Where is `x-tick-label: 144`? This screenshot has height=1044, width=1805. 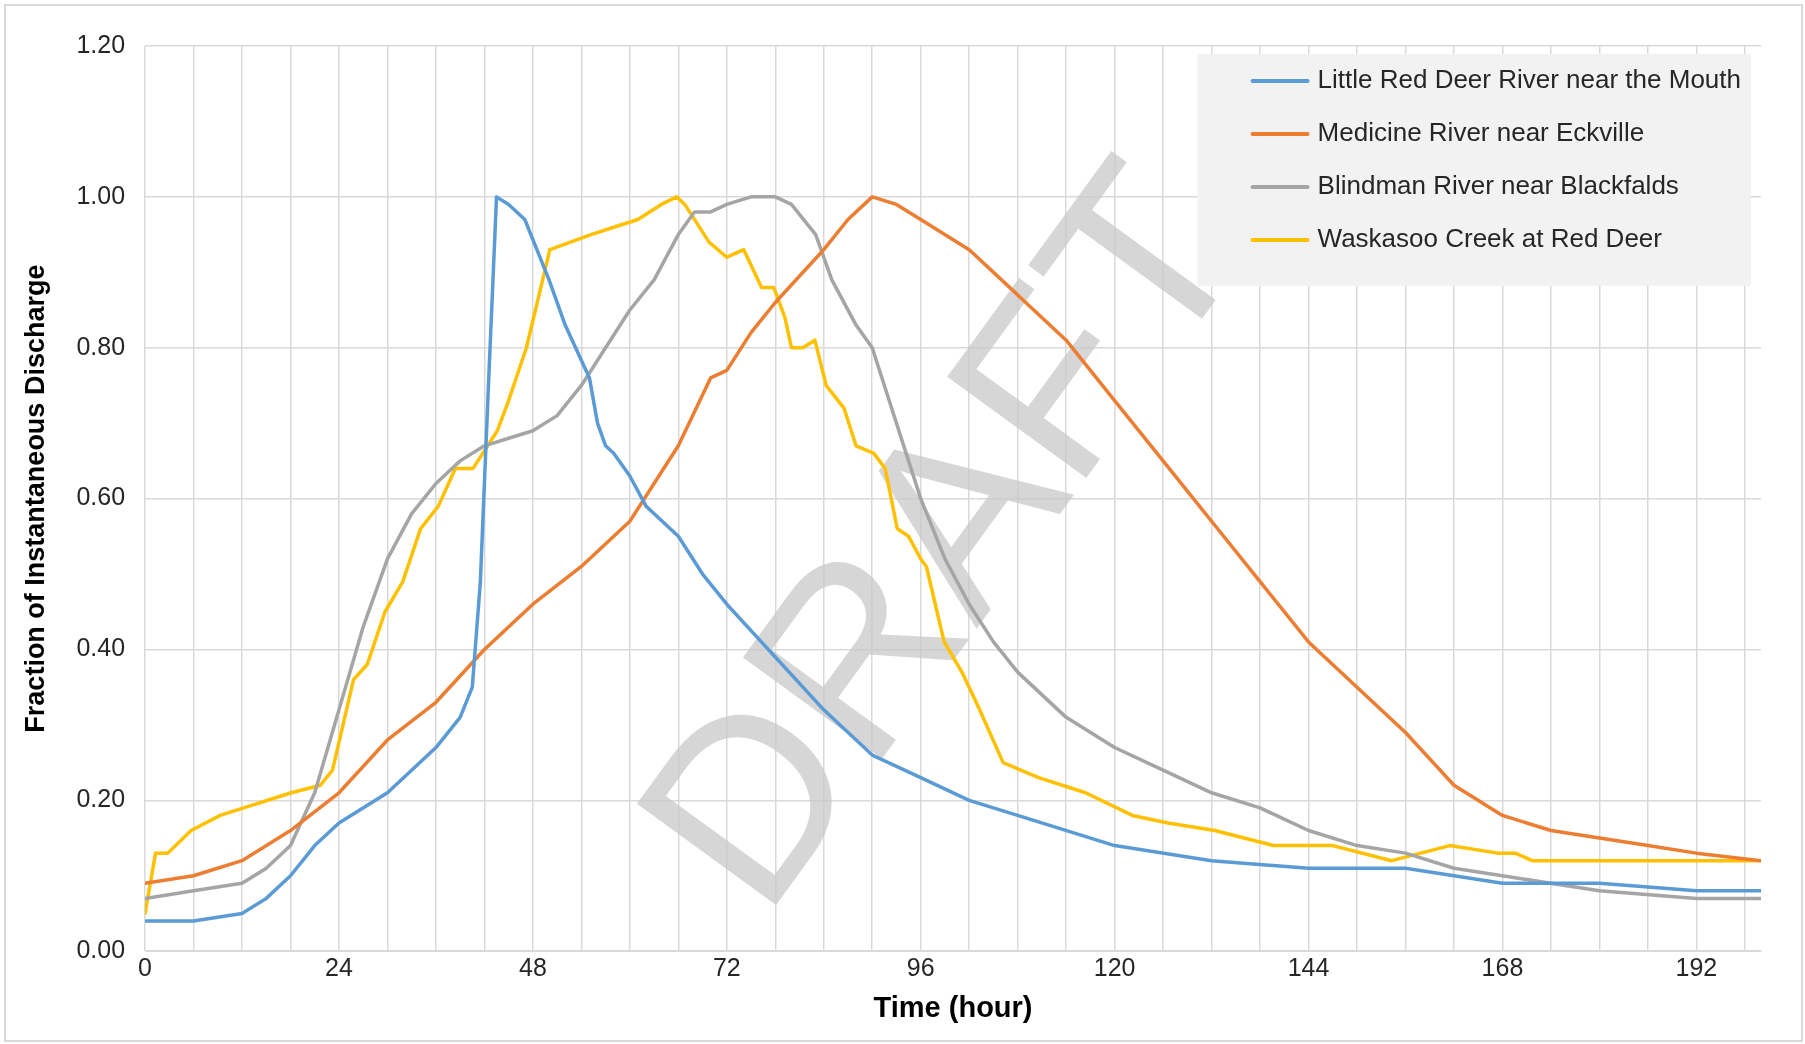 x-tick-label: 144 is located at coordinates (1308, 967).